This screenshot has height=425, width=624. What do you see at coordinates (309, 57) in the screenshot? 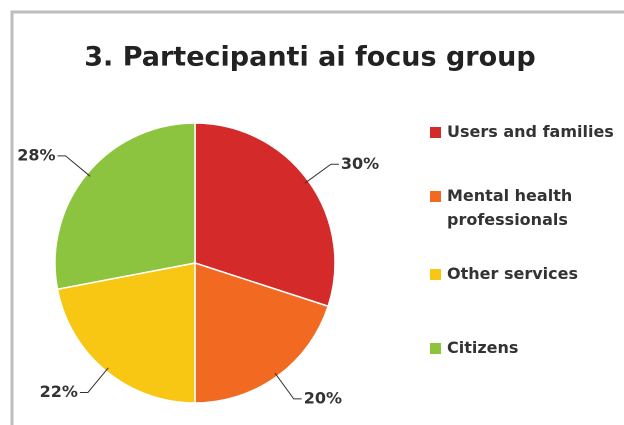
I see `chart-title: 3. Partecipanti ai focus group` at bounding box center [309, 57].